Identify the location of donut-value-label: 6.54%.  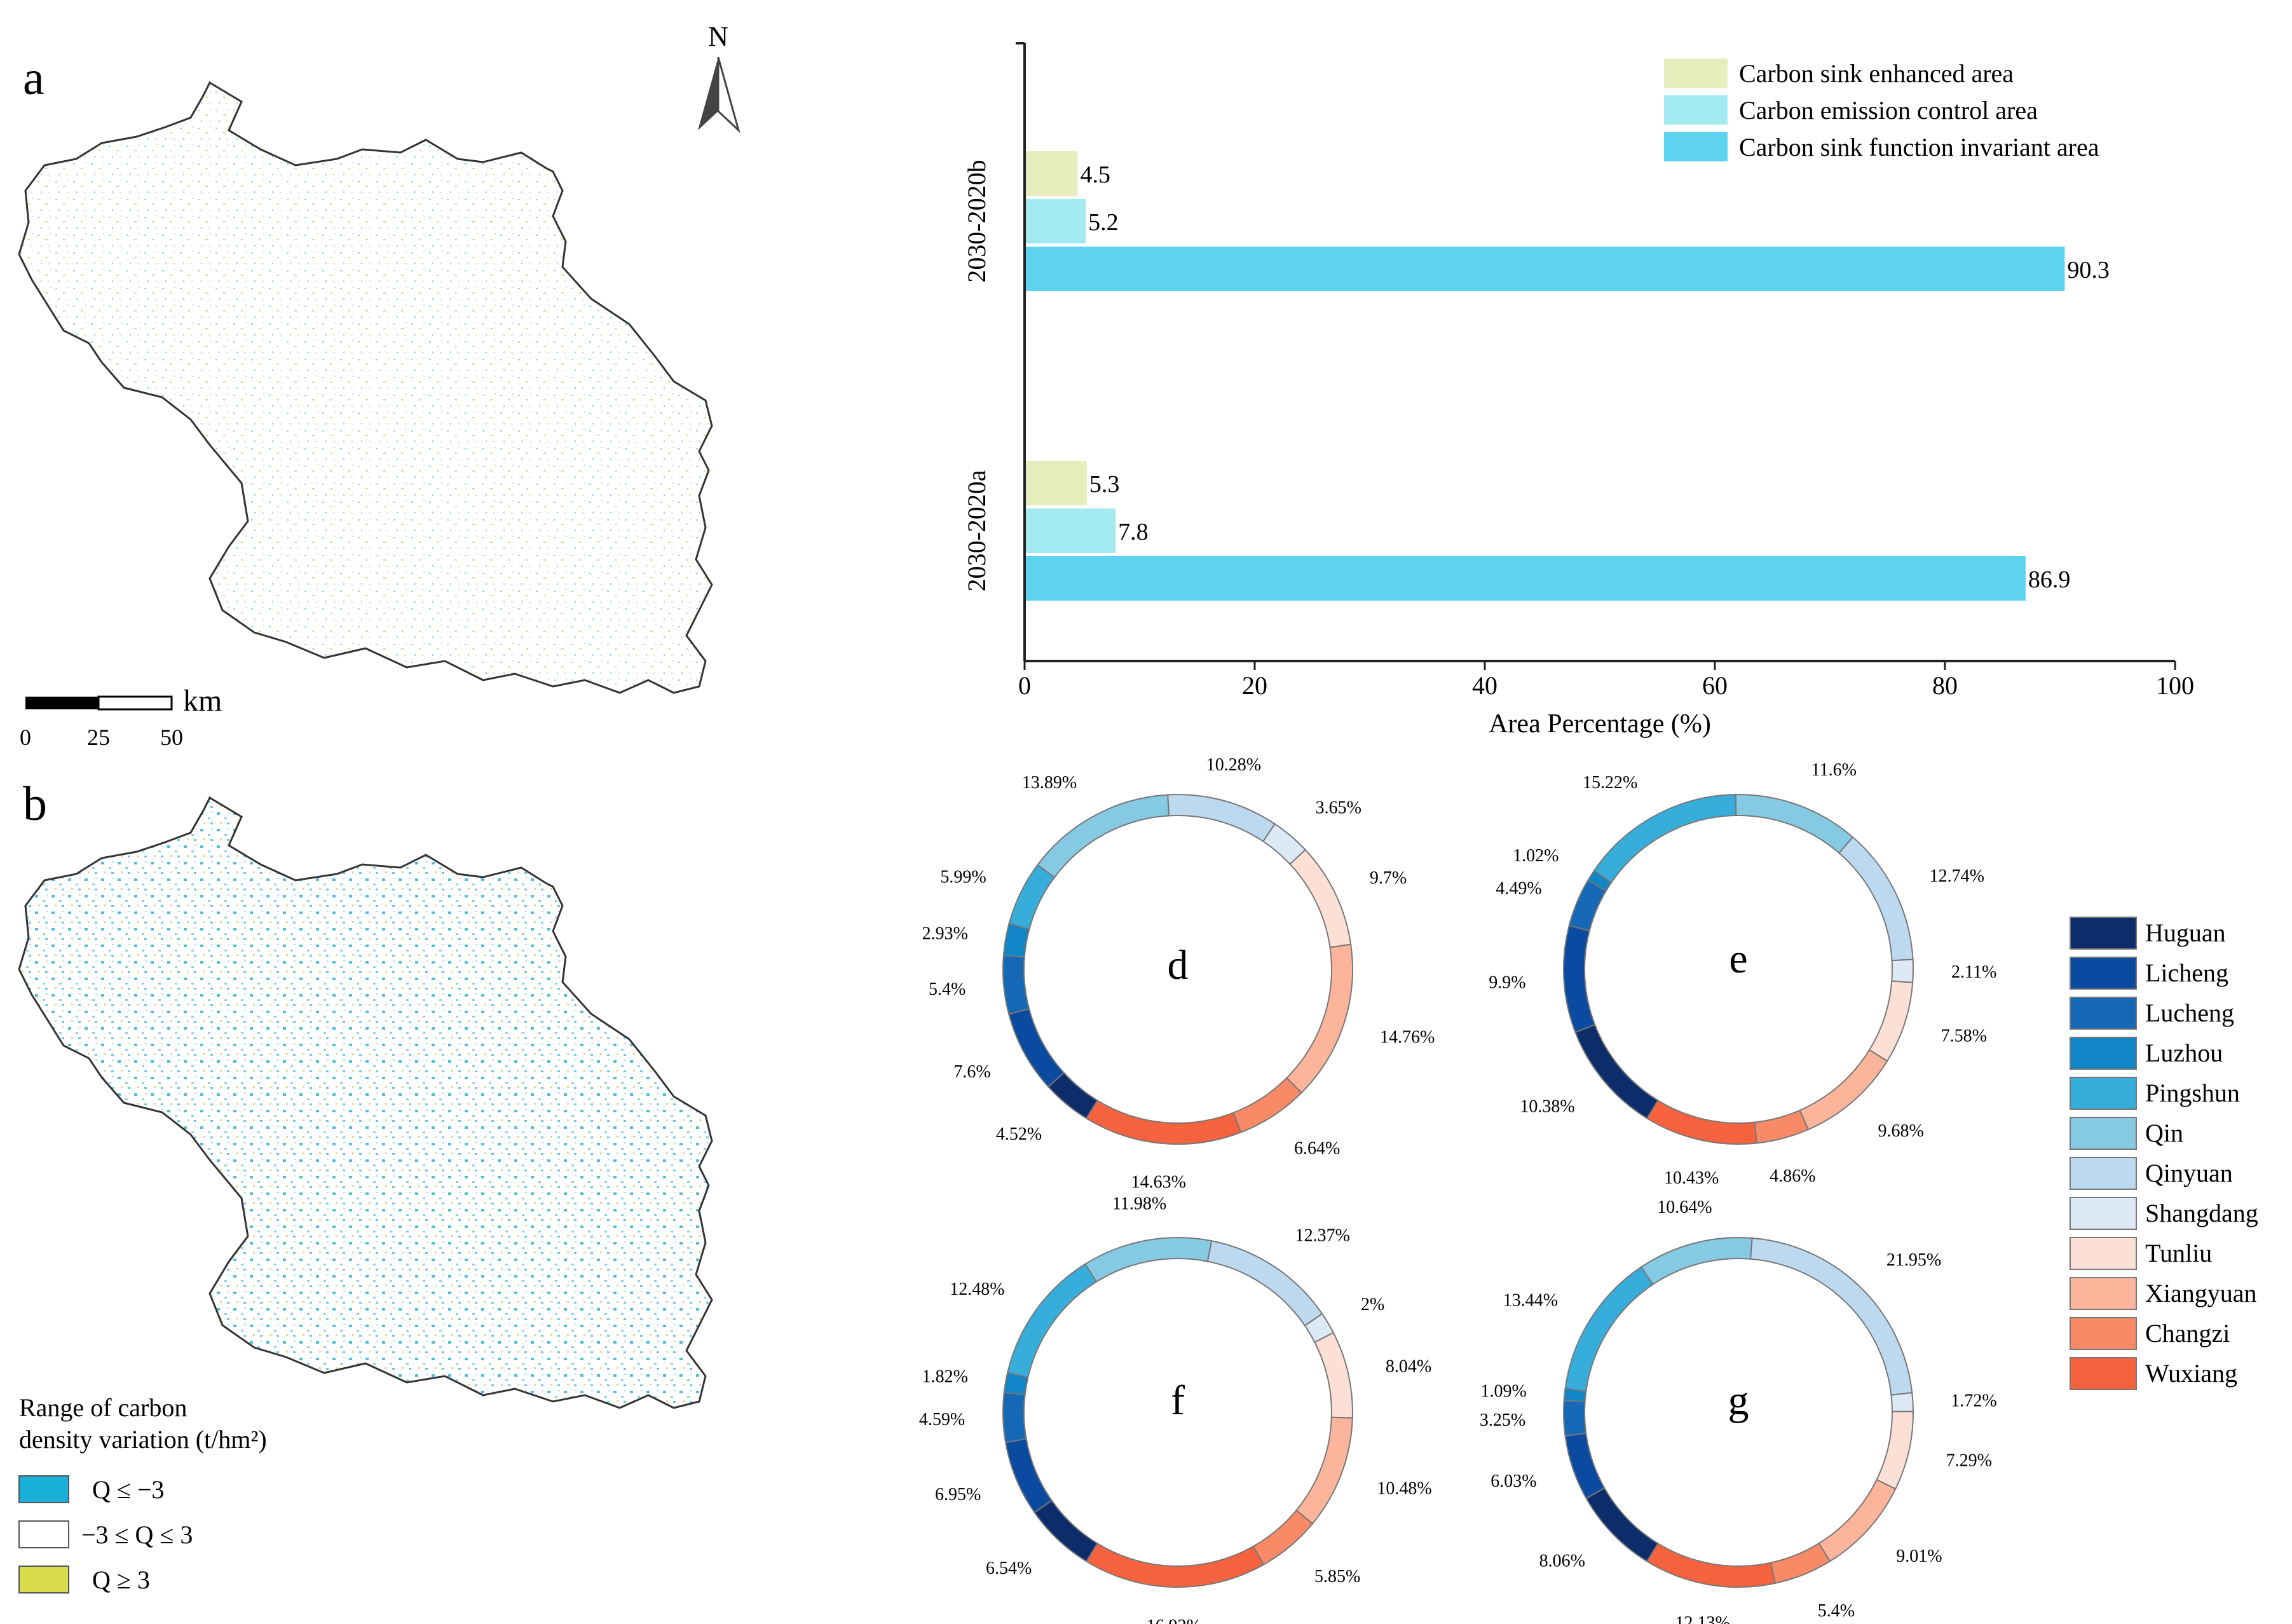
(1009, 1569).